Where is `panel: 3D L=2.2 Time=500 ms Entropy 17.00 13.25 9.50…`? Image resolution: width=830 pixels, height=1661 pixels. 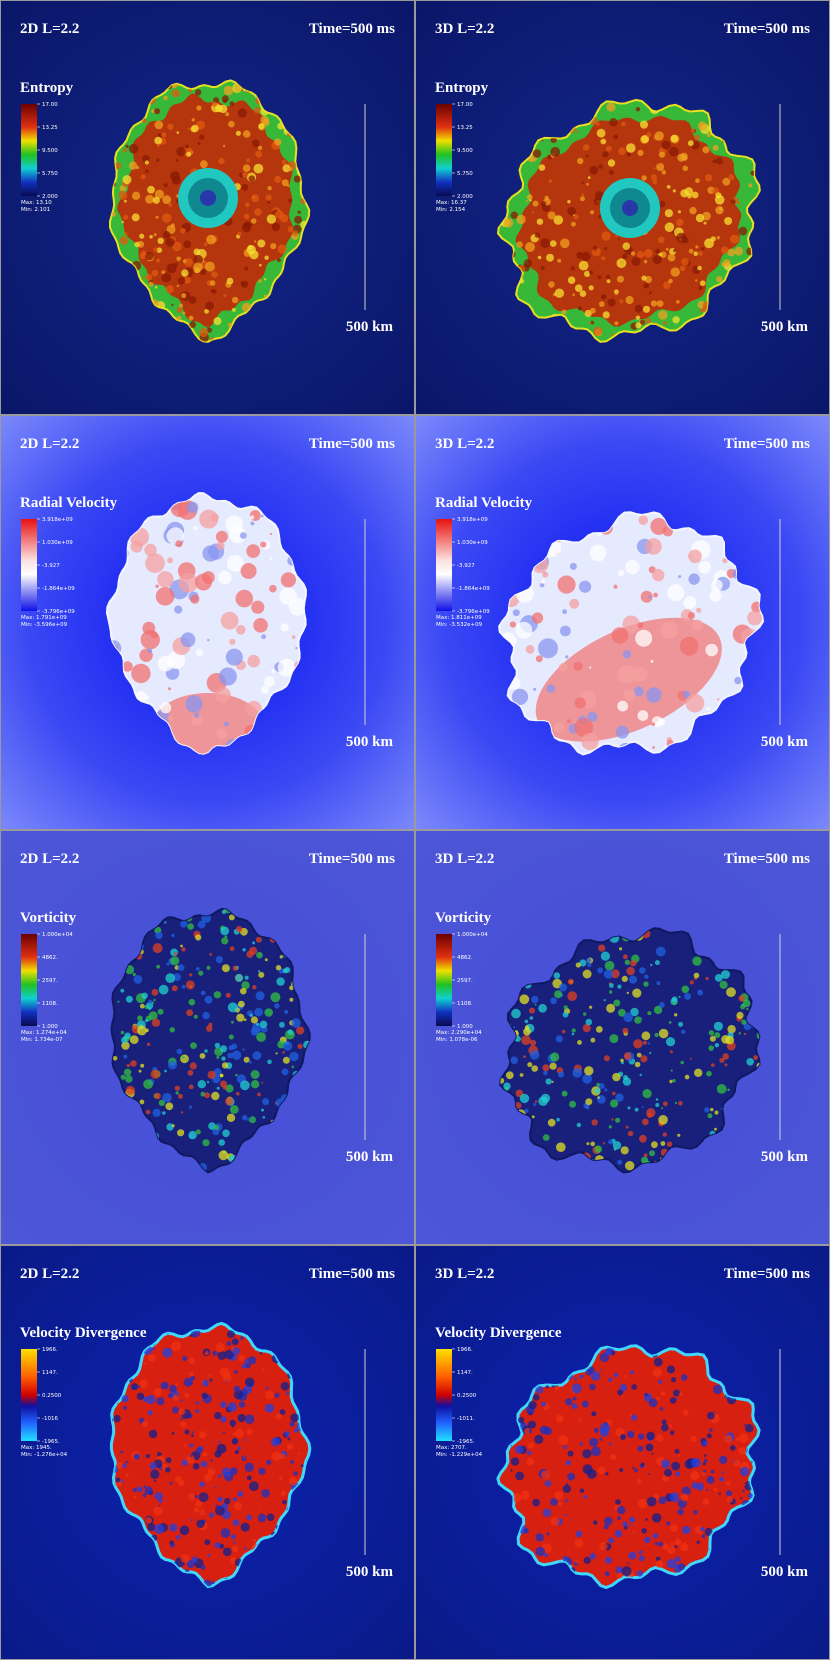
panel: 3D L=2.2 Time=500 ms Entropy 17.00 13.25 9.50… is located at coordinates (622, 207).